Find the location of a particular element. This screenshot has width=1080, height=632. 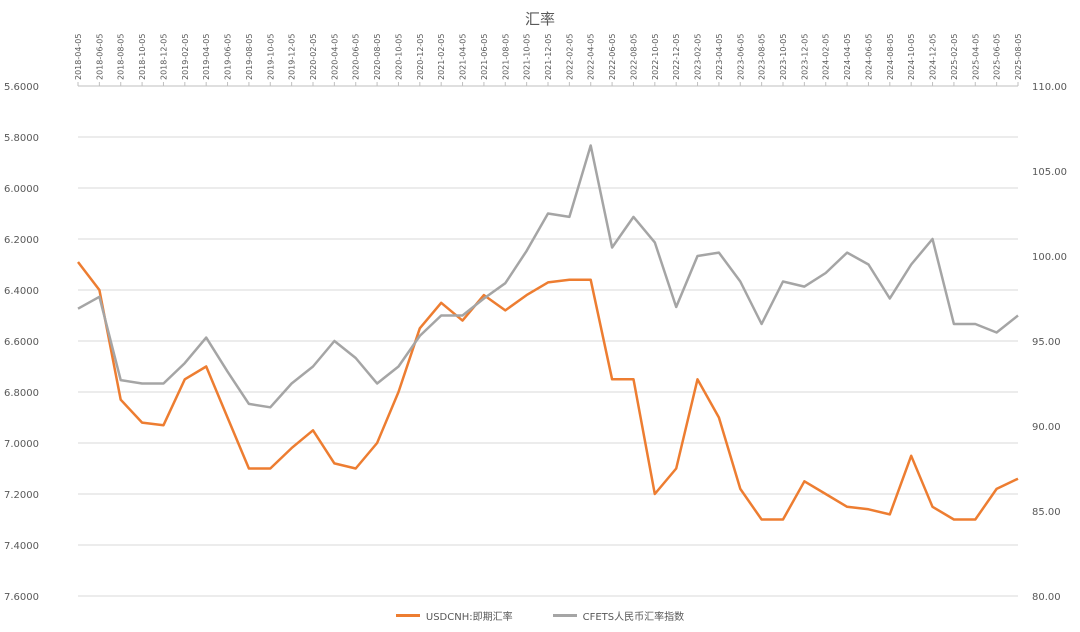

x-tick-label: 2022-10-05 is located at coordinates (655, 57).